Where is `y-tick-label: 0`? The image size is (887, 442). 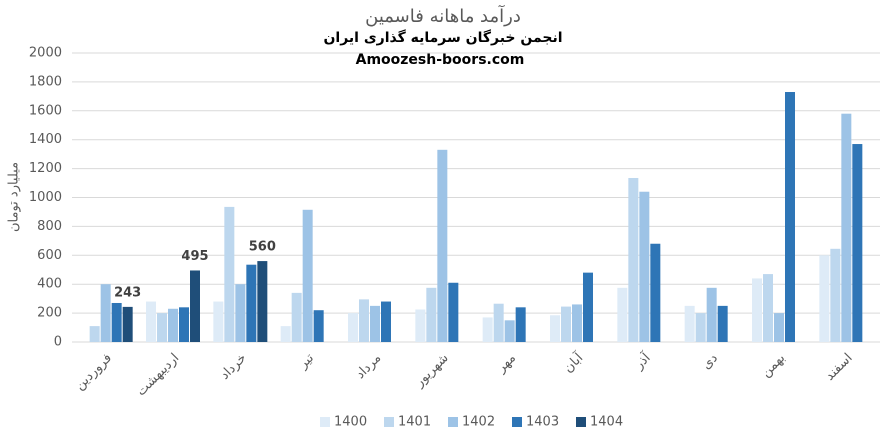
y-tick-label: 0 is located at coordinates (58, 342).